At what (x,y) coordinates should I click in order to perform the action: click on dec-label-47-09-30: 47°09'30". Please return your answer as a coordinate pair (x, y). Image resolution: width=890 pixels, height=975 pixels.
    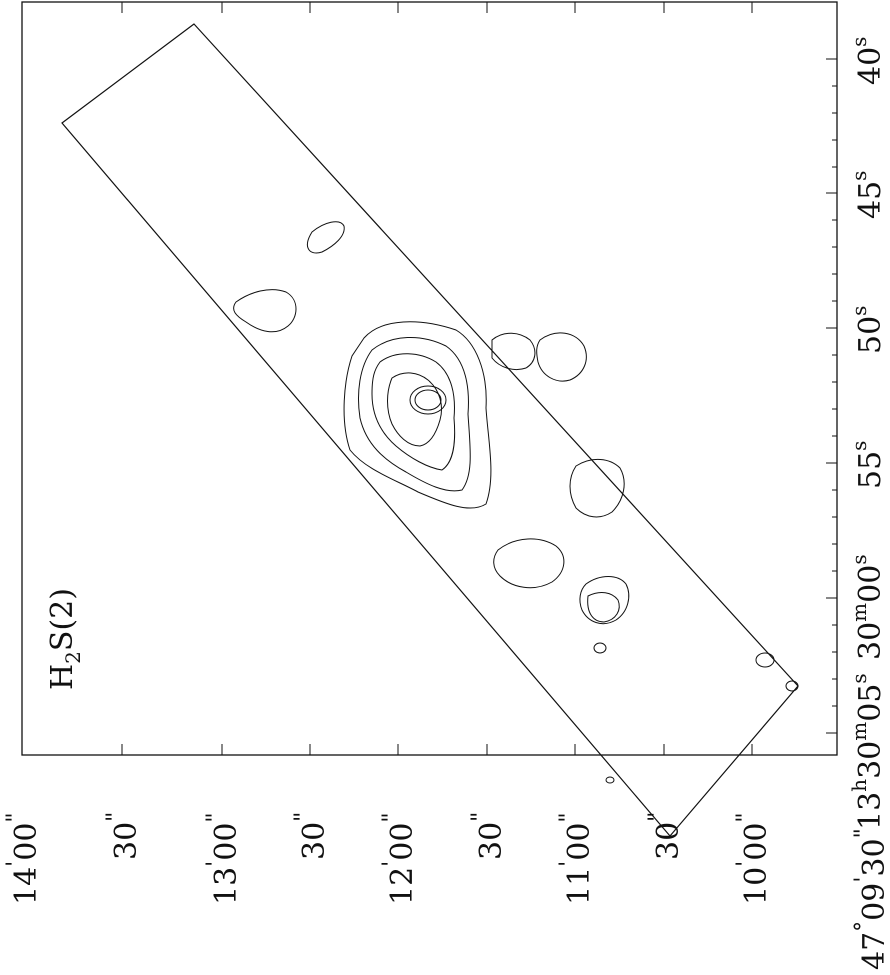
    Looking at the image, I should click on (870, 899).